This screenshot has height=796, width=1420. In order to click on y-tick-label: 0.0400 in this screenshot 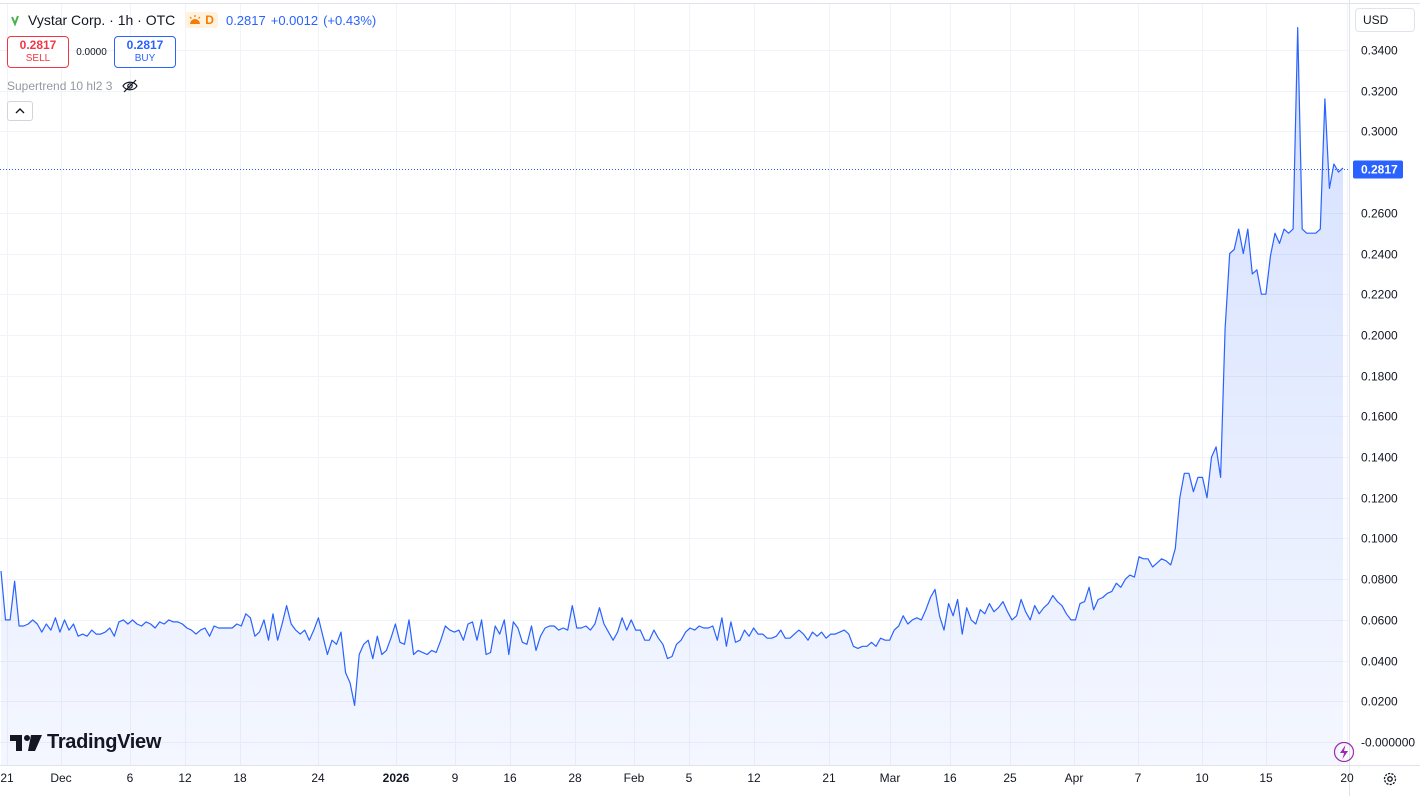, I will do `click(1379, 662)`.